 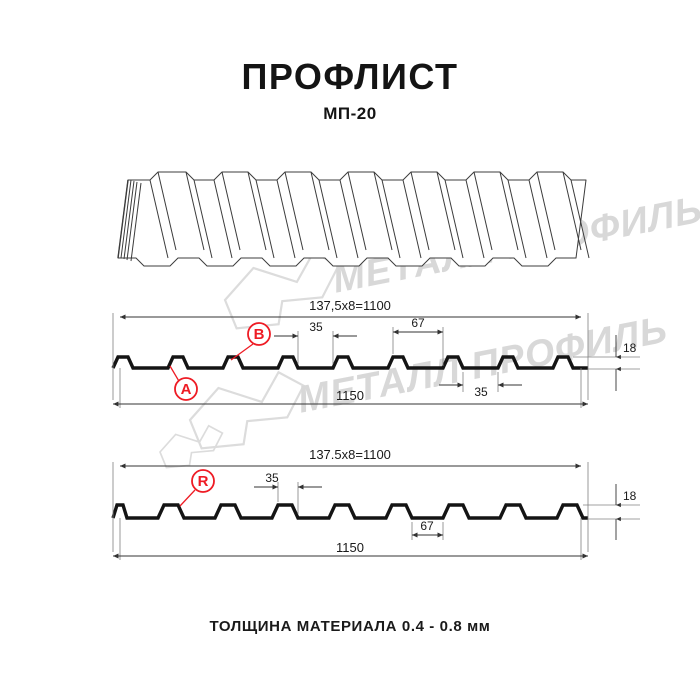 I want to click on working-width-label: 137.5x8=1100, so click(x=350, y=454).